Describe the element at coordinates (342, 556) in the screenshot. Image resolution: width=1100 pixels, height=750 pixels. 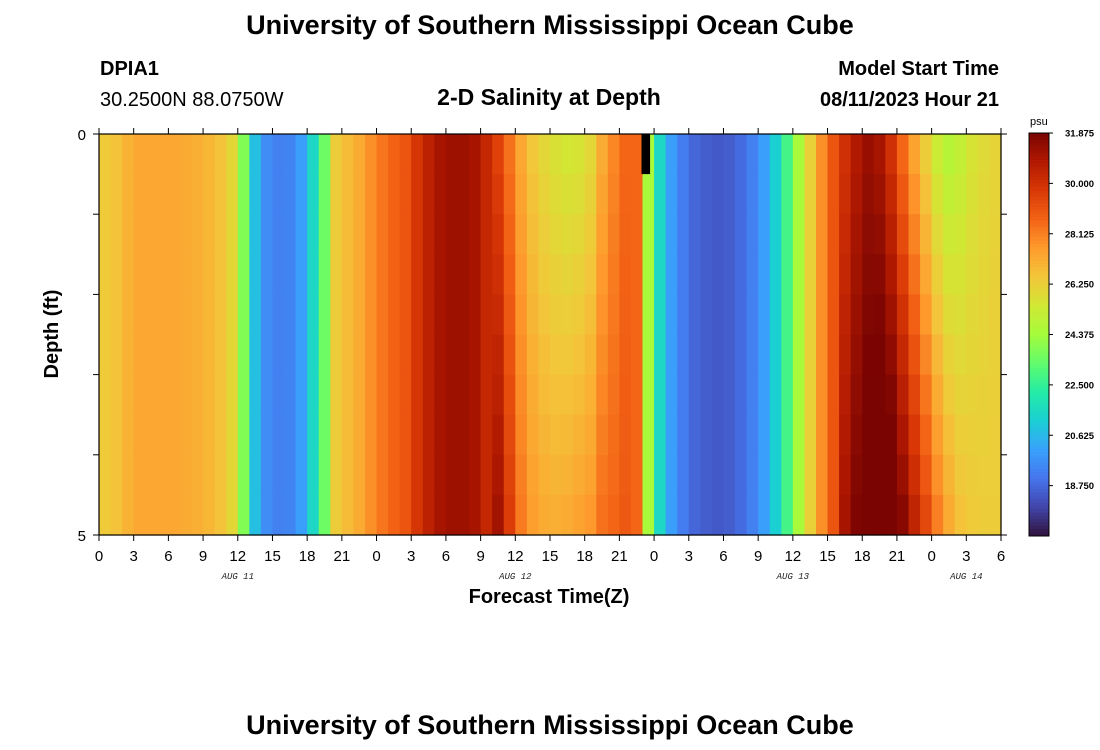
I see `x-tick-label: 21` at that location.